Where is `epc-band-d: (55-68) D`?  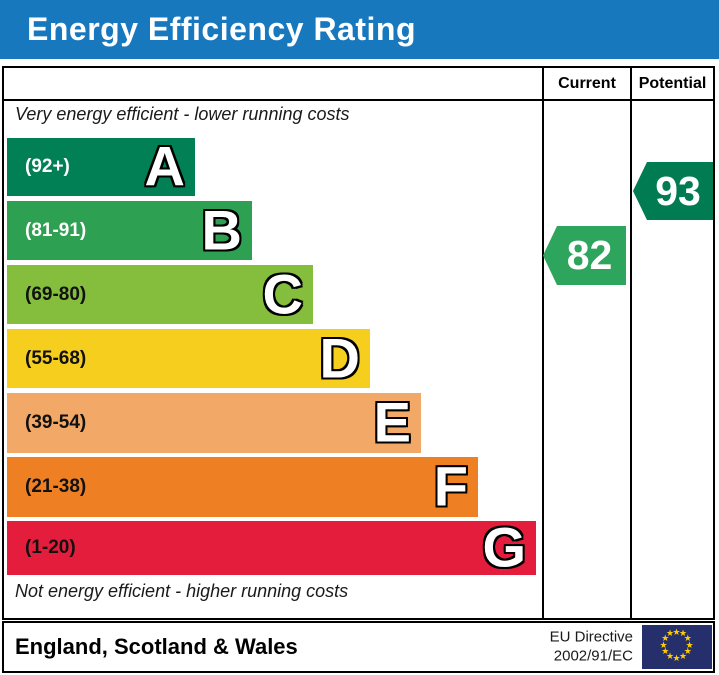
epc-band-d: (55-68) D is located at coordinates (188, 358).